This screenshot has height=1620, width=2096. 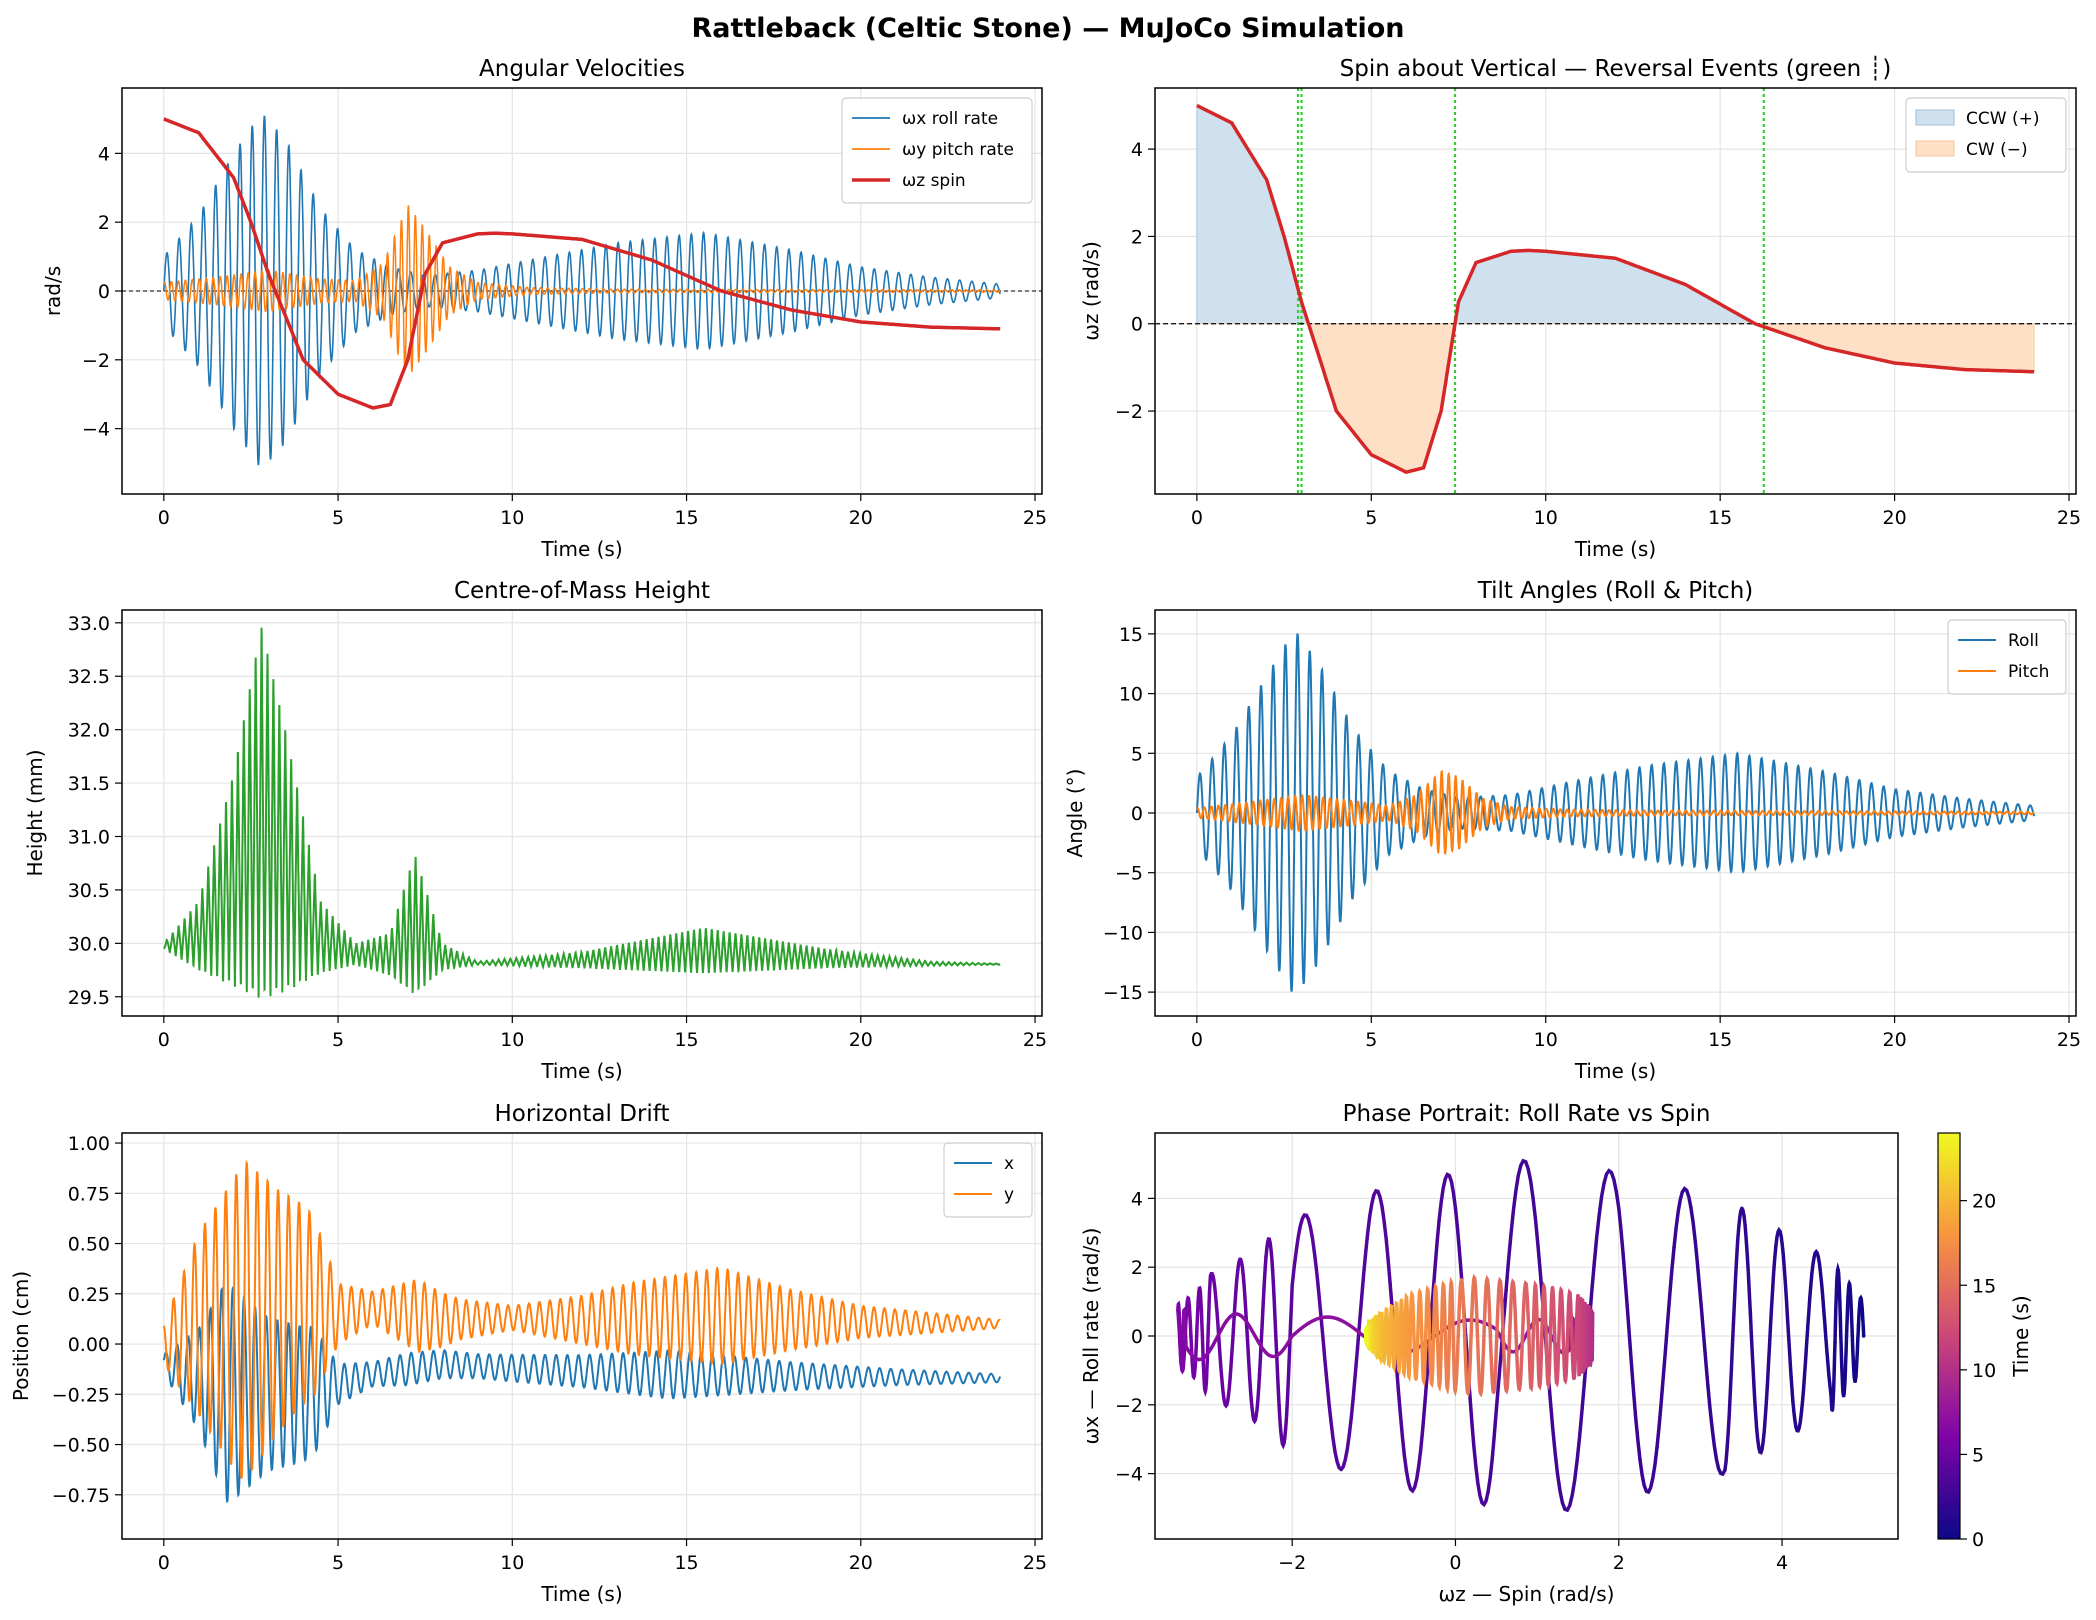 What do you see at coordinates (1131, 635) in the screenshot?
I see `y-tick-label: 15` at bounding box center [1131, 635].